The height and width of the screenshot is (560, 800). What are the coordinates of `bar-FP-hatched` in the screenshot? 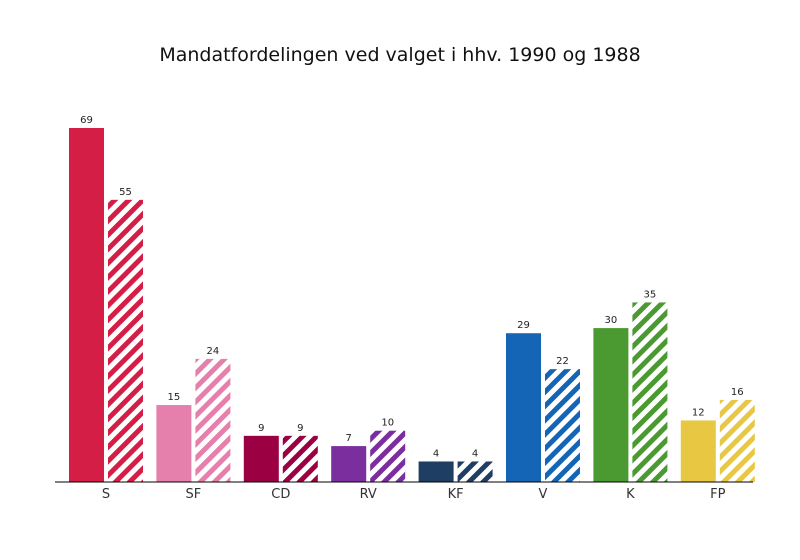 It's located at (737, 440).